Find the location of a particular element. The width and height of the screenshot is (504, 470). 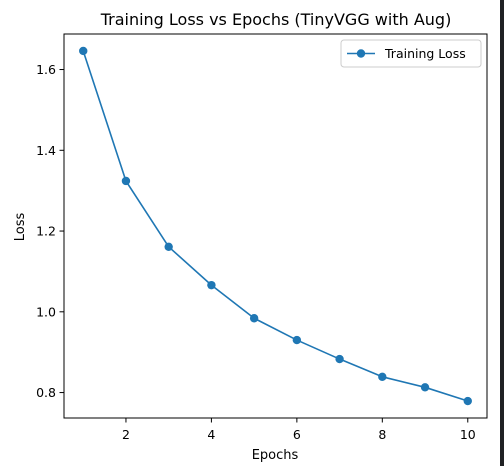

legend-swatch-marker is located at coordinates (361, 53).